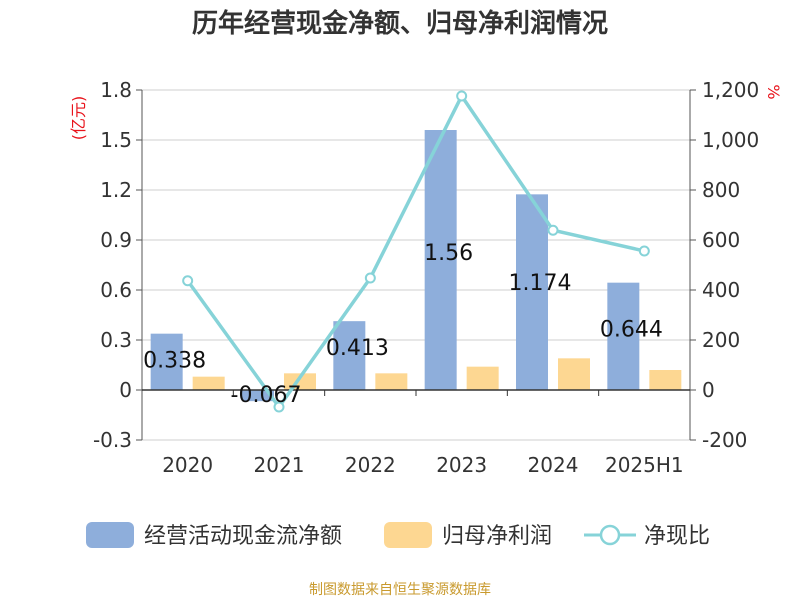 This screenshot has width=800, height=600. Describe the element at coordinates (116, 240) in the screenshot. I see `left-tick-label: 0.9` at that location.